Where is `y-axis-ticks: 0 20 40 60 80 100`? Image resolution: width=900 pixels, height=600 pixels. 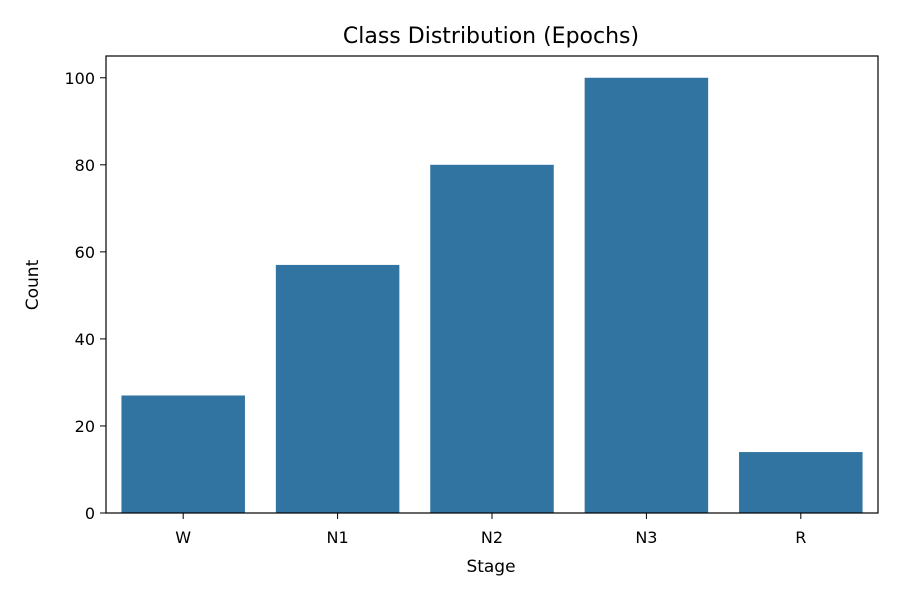 y-axis-ticks: 0 20 40 60 80 100 is located at coordinates (85, 296).